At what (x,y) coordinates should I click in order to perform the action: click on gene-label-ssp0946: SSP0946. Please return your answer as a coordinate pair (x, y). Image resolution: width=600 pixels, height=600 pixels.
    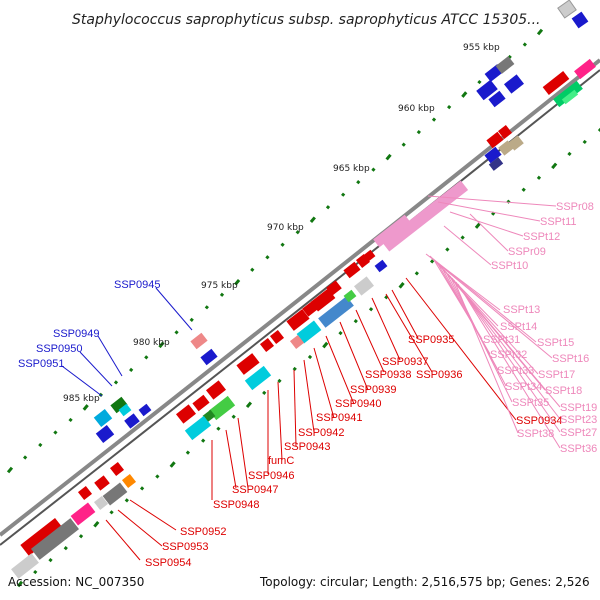
    Looking at the image, I should click on (271, 476).